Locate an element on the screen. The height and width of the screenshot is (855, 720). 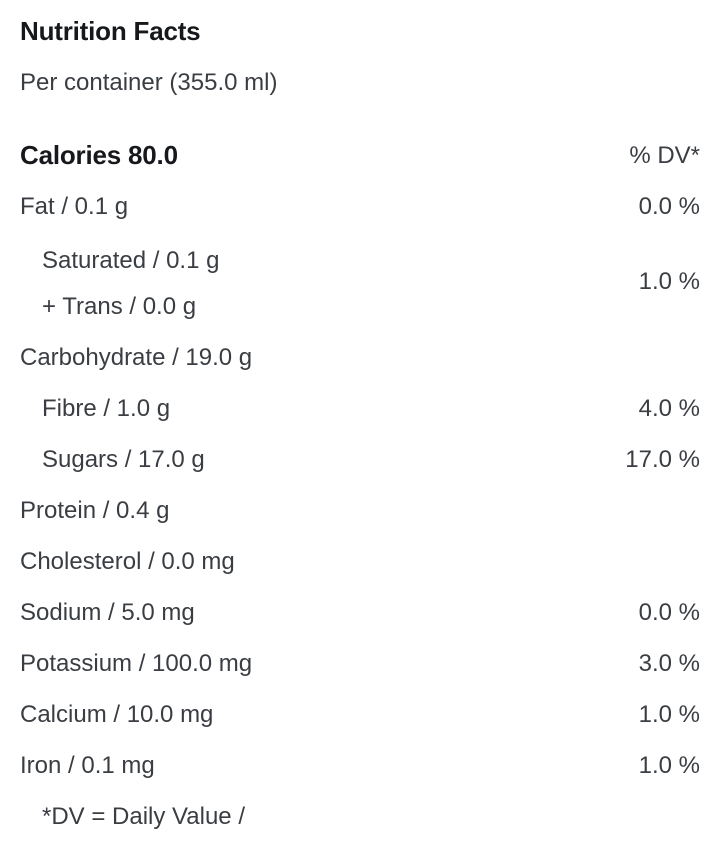
calories-label: Calories 80.0 is located at coordinates (99, 155).